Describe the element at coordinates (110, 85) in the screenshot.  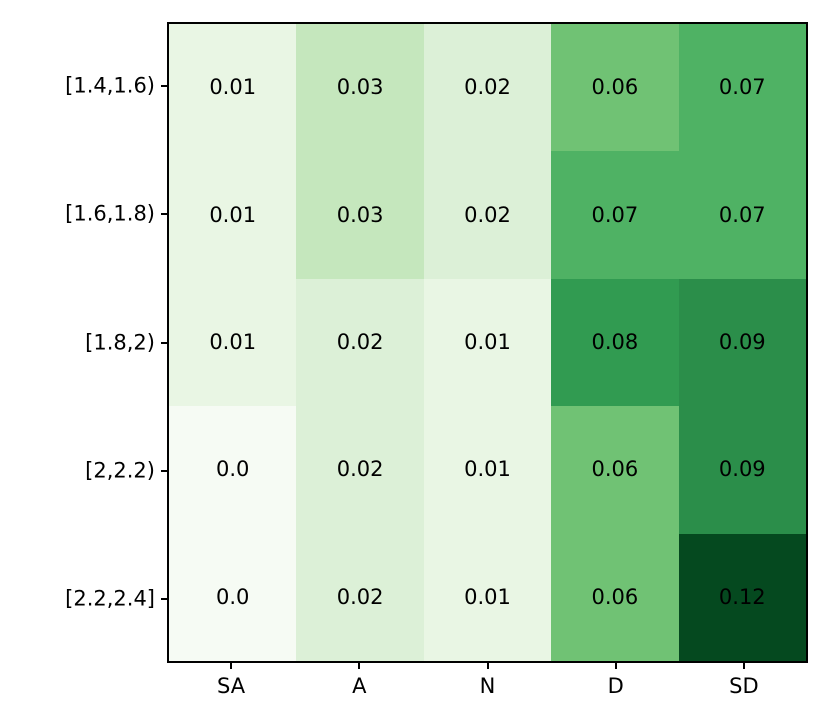
I see `y-tick-label: [1.4,1.6)` at that location.